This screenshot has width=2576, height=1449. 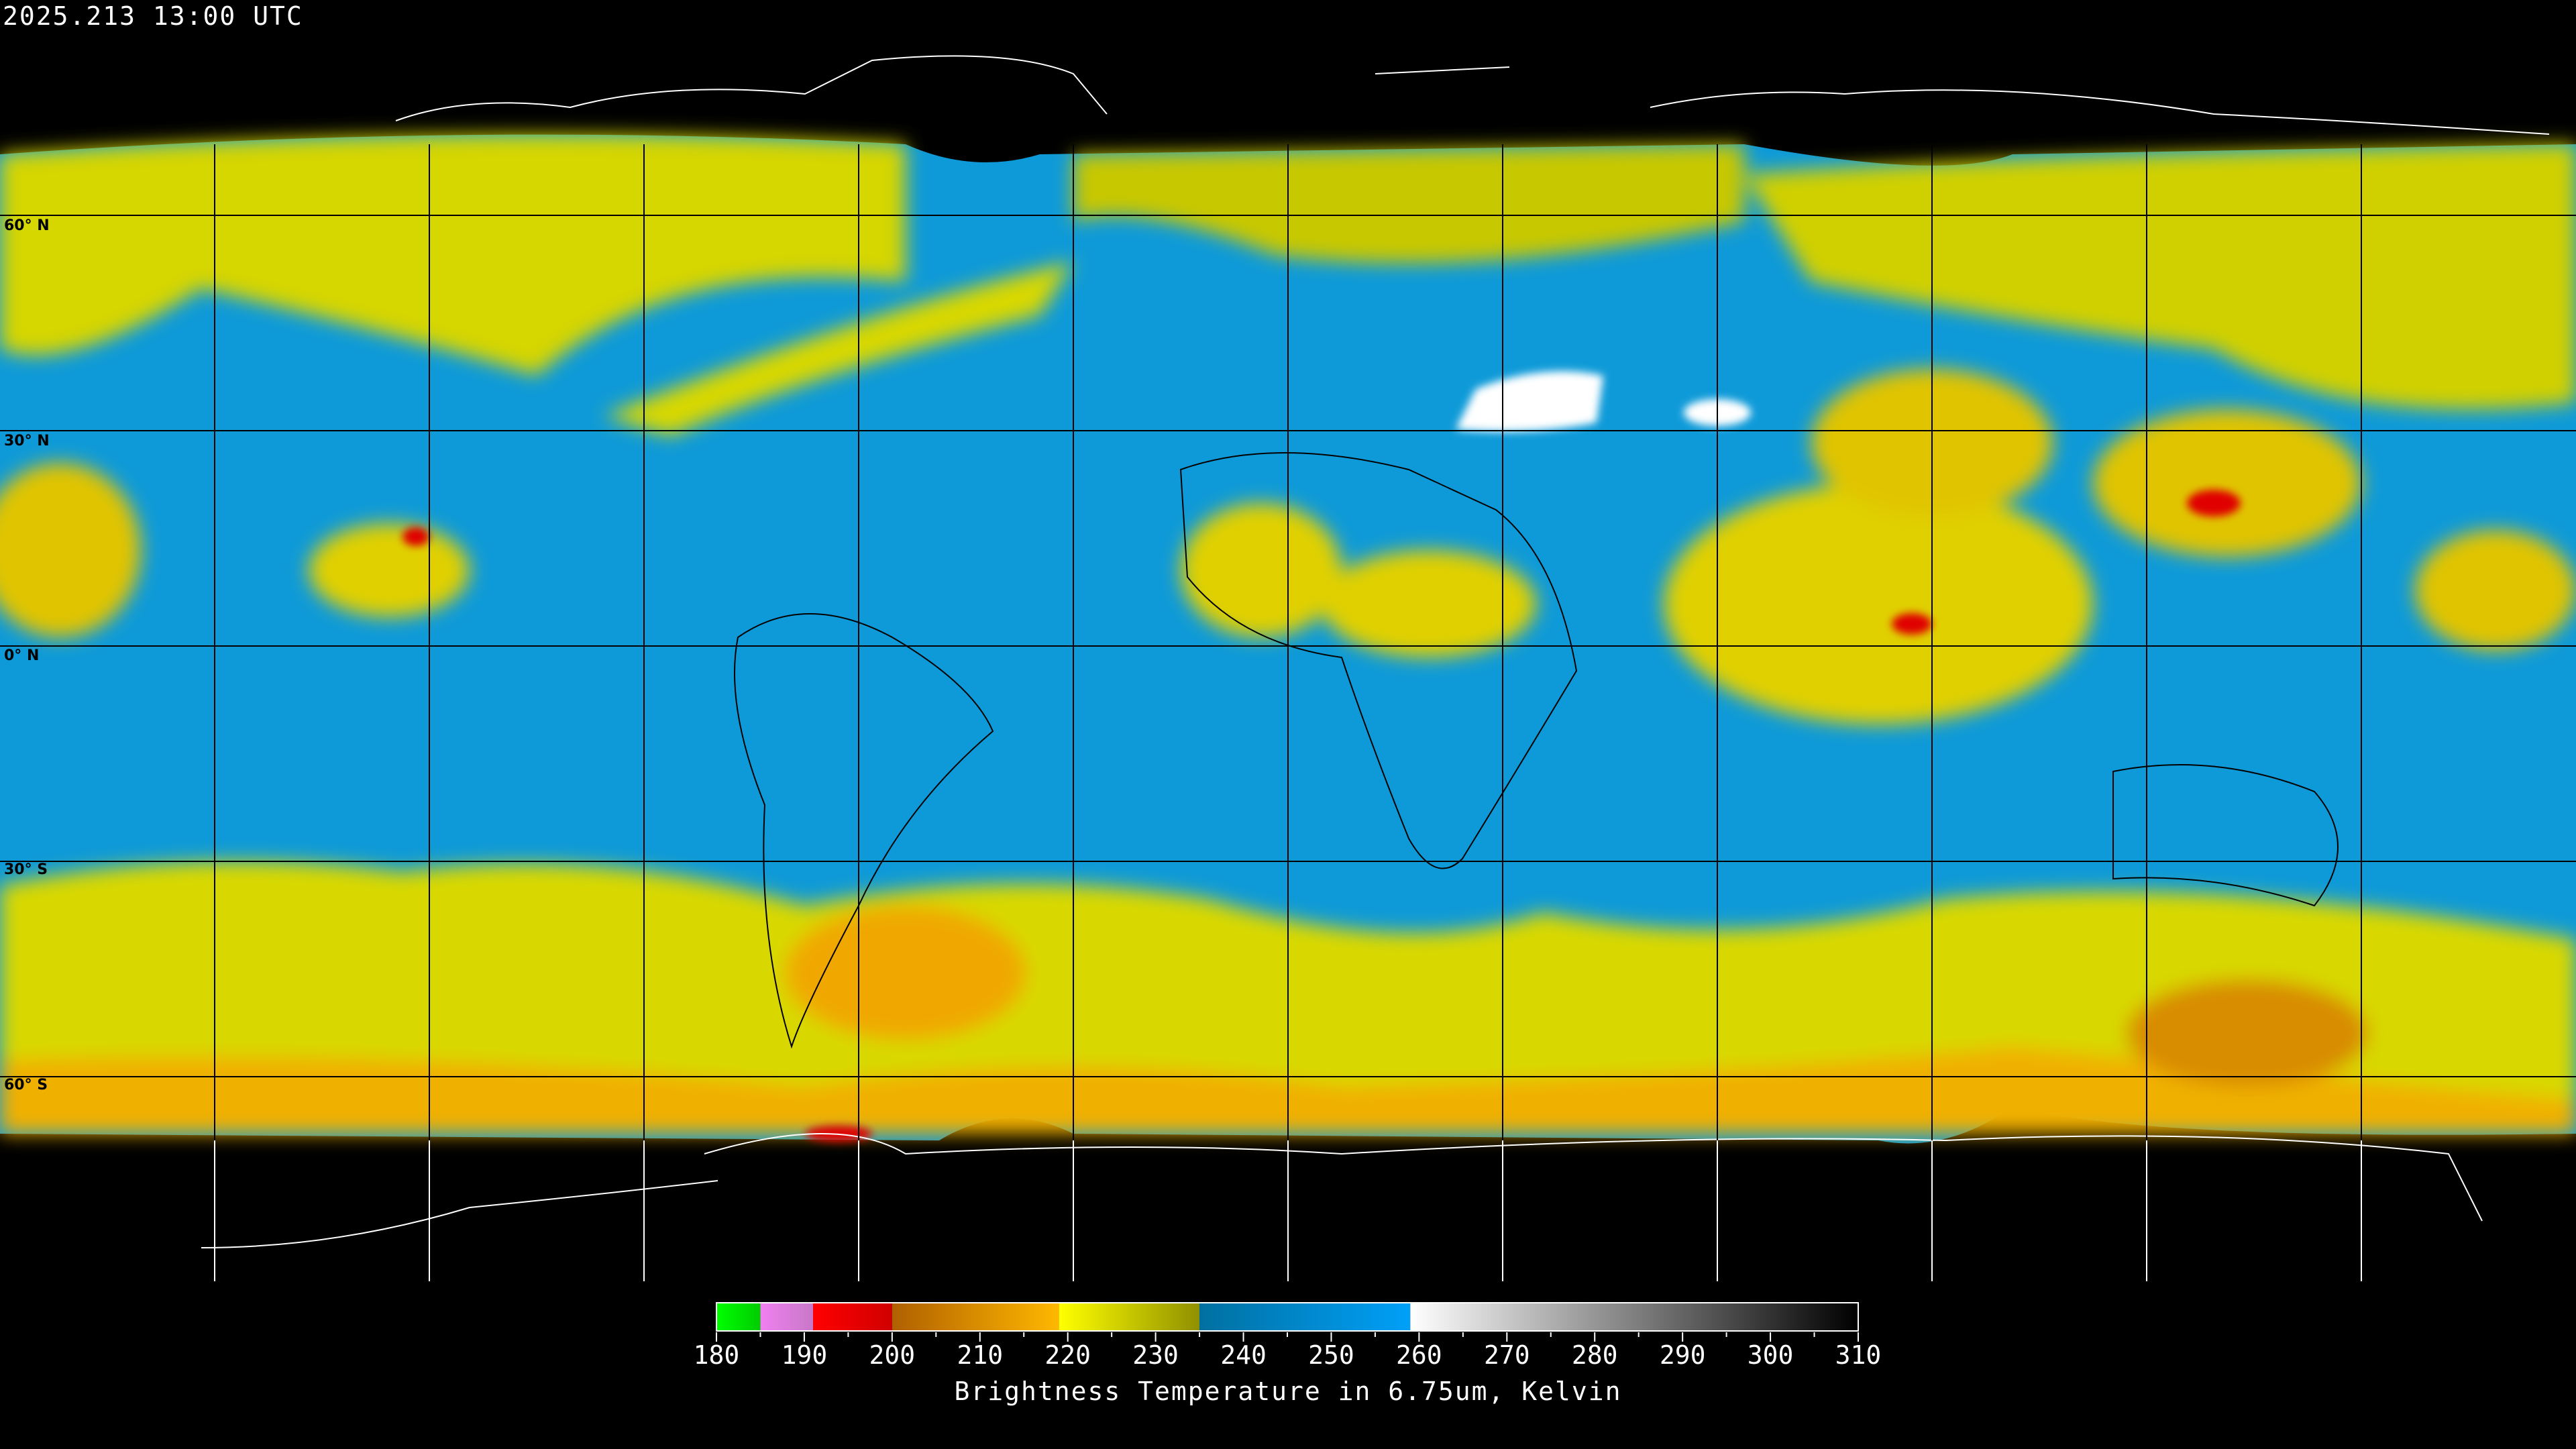 I want to click on colorbar-tick-label: 240, so click(x=1243, y=1355).